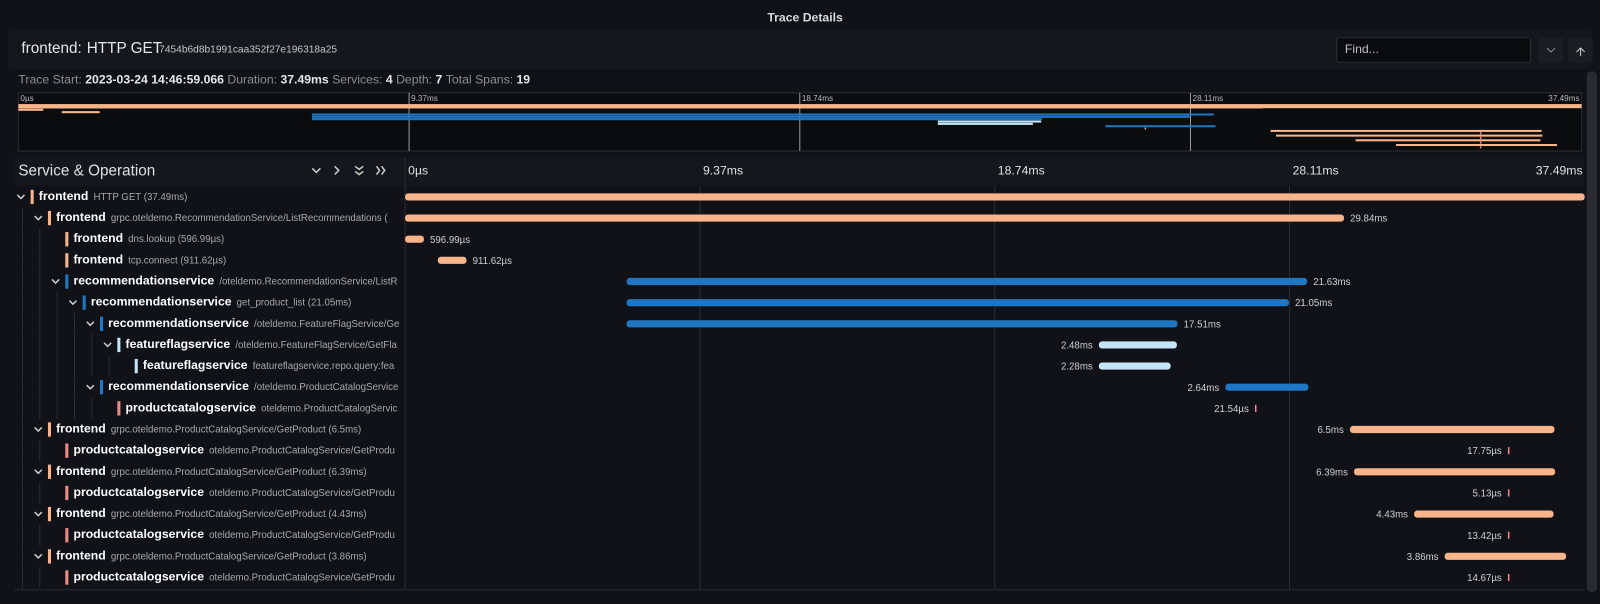 The height and width of the screenshot is (604, 1600). I want to click on minimap-tick-label: 9.37ms, so click(424, 98).